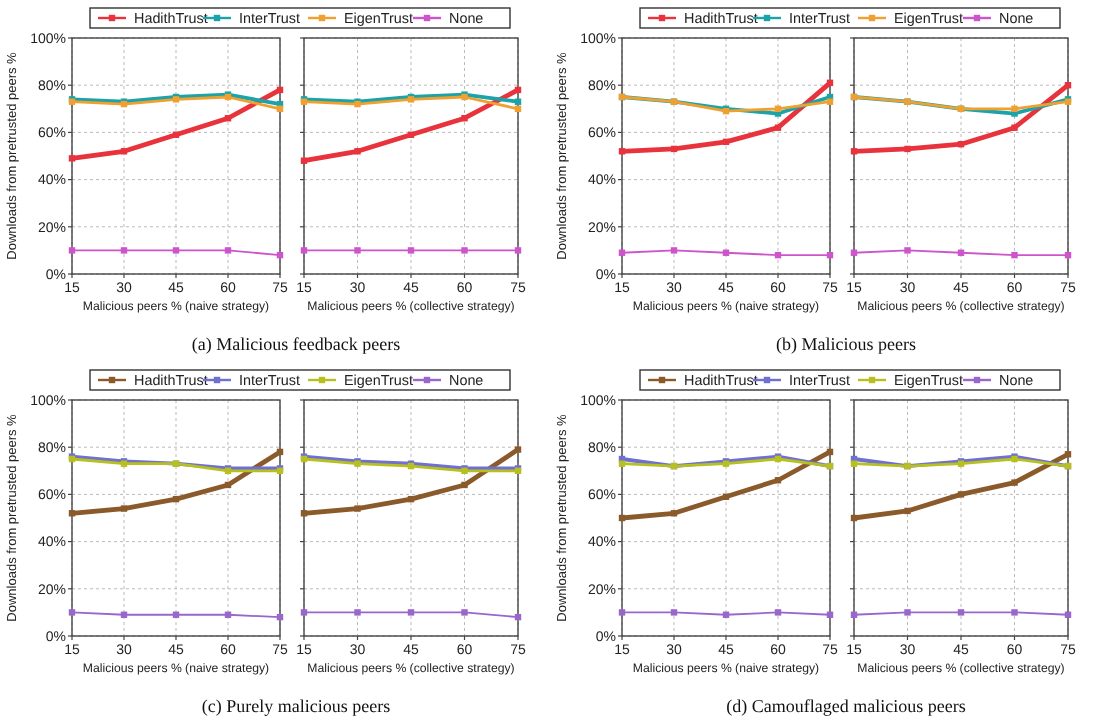 The width and height of the screenshot is (1100, 724). What do you see at coordinates (846, 344) in the screenshot?
I see `text: (b) Malicious peers` at bounding box center [846, 344].